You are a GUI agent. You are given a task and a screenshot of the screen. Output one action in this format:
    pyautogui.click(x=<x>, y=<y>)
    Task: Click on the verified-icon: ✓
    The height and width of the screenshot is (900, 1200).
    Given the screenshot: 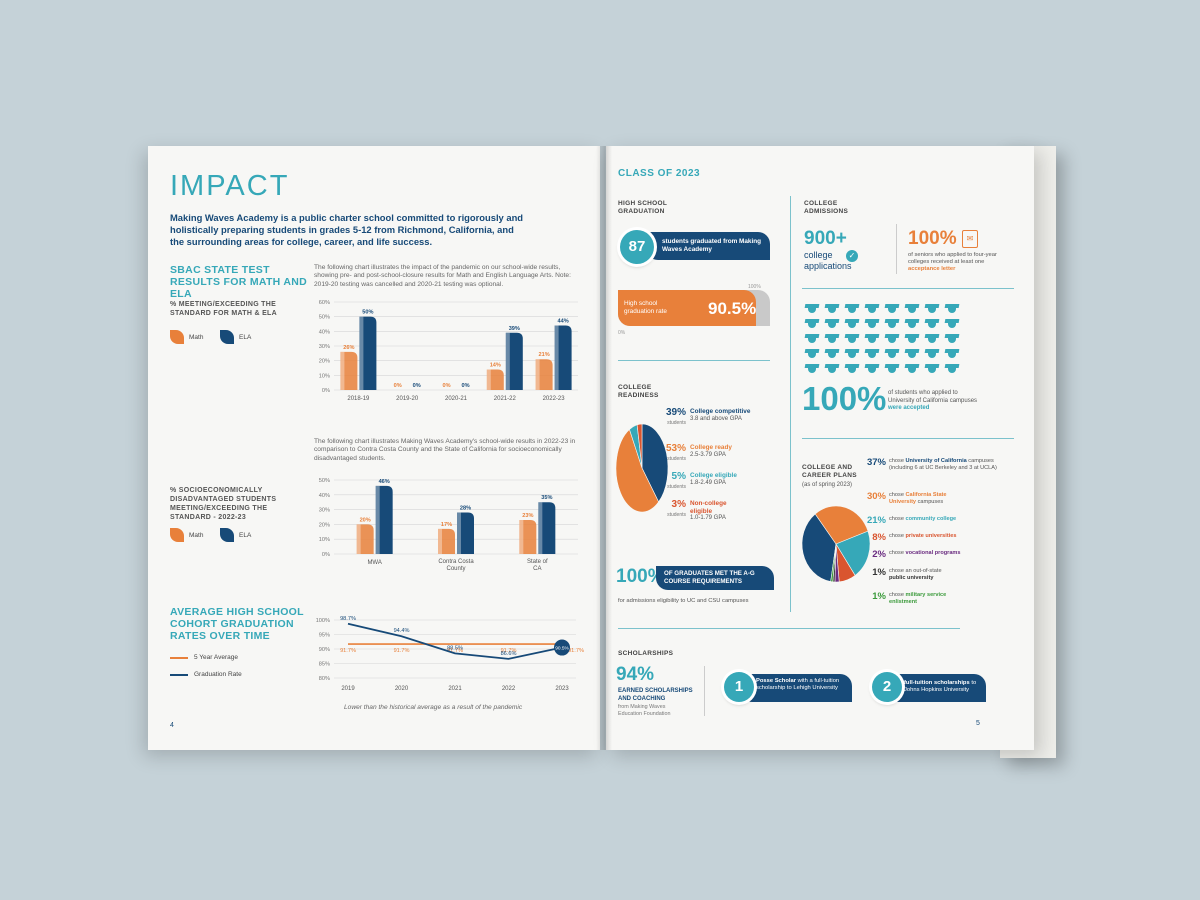 What is the action you would take?
    pyautogui.click(x=852, y=256)
    